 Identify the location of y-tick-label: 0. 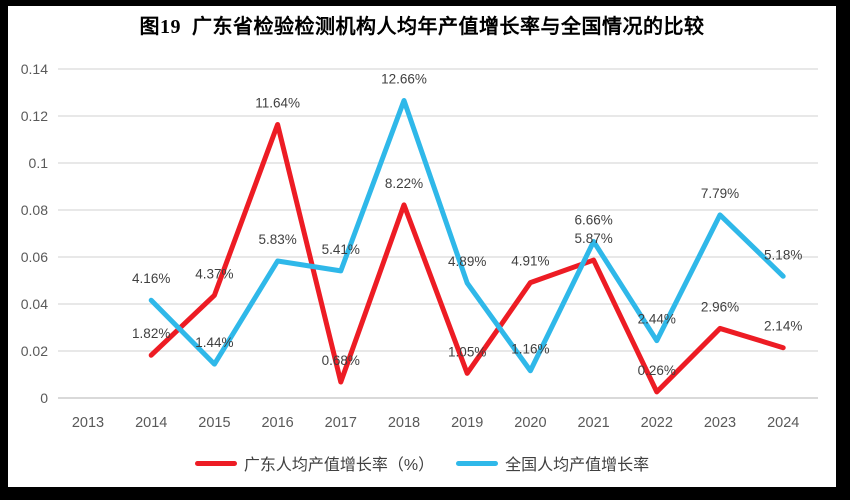
(44, 398).